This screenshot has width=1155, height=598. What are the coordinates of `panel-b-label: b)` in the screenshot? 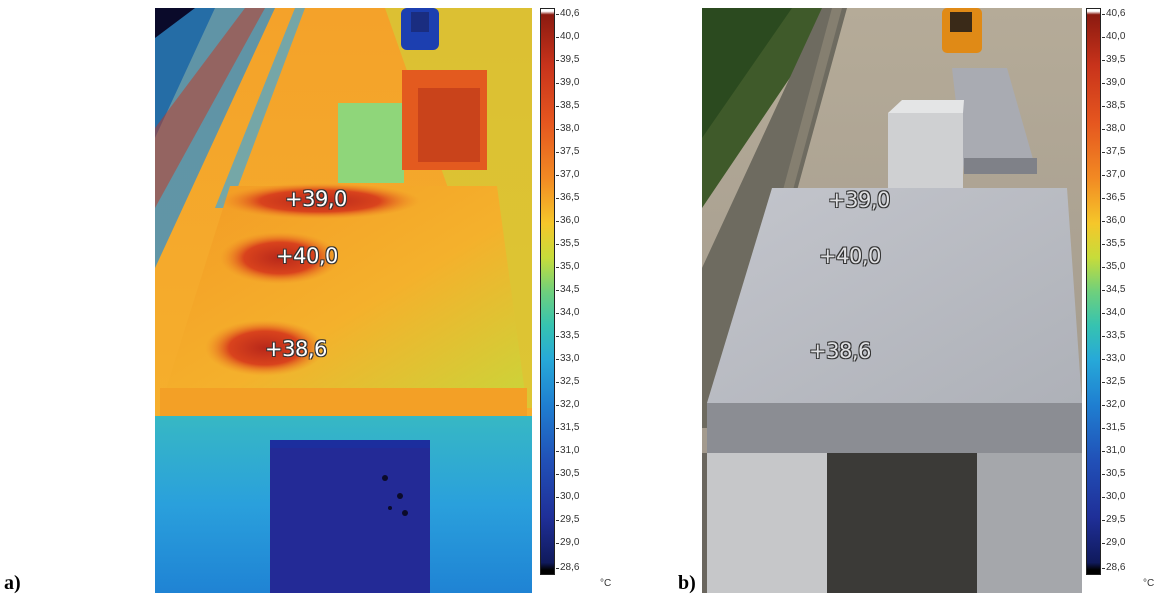 It's located at (687, 583).